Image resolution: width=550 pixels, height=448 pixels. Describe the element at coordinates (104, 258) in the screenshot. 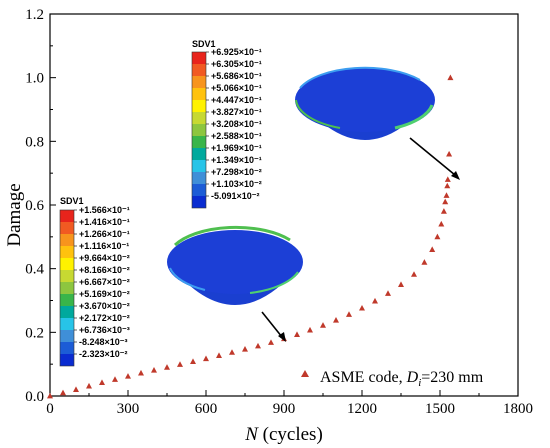

I see `color-bar-value: +9.664×10⁻²` at that location.